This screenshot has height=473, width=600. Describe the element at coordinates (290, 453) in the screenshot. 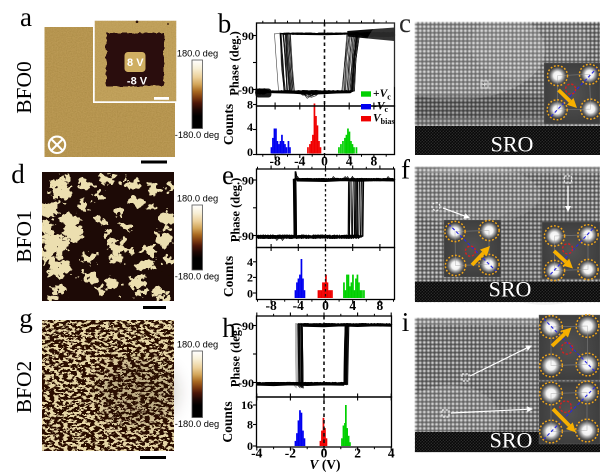

I see `svg-text: -2` at that location.